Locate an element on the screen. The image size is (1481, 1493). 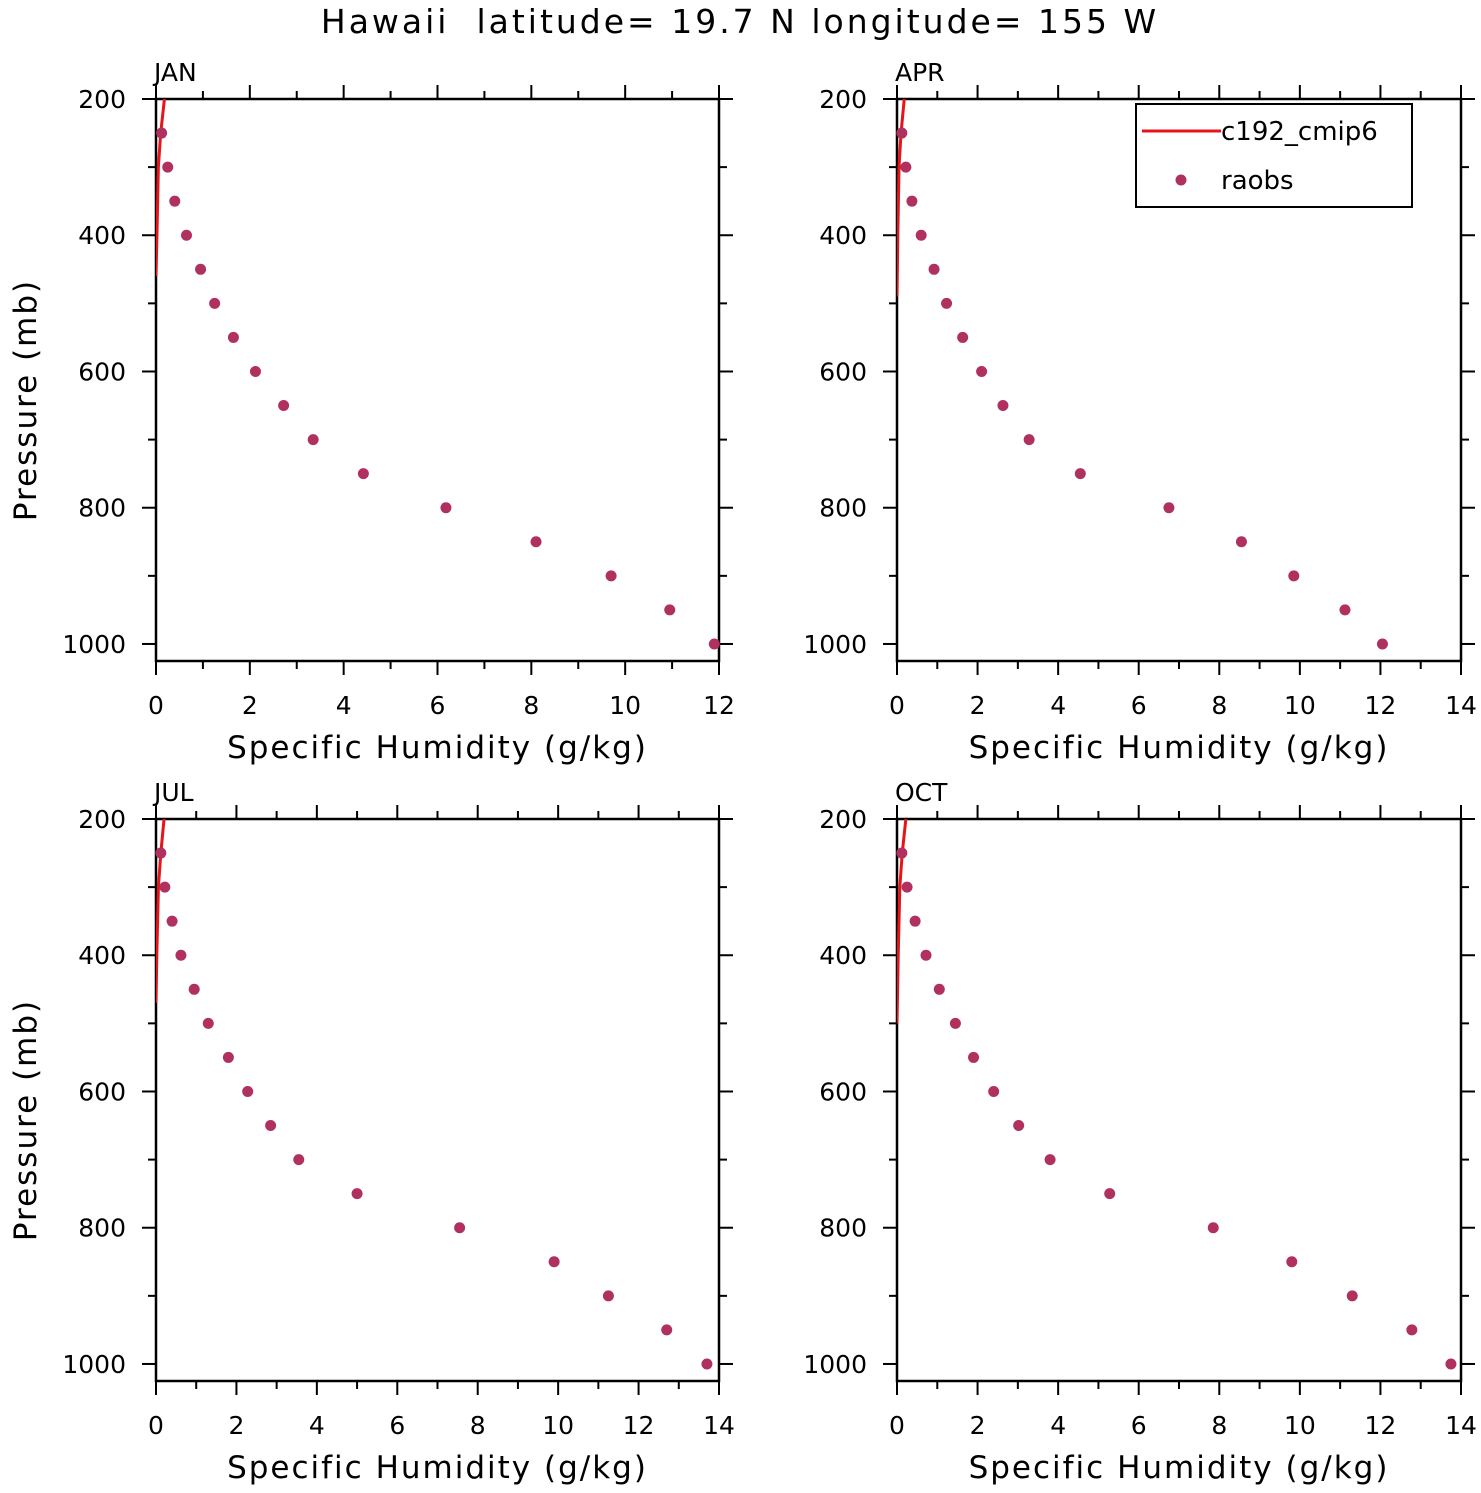
plot-frame-jul is located at coordinates (437, 1100).